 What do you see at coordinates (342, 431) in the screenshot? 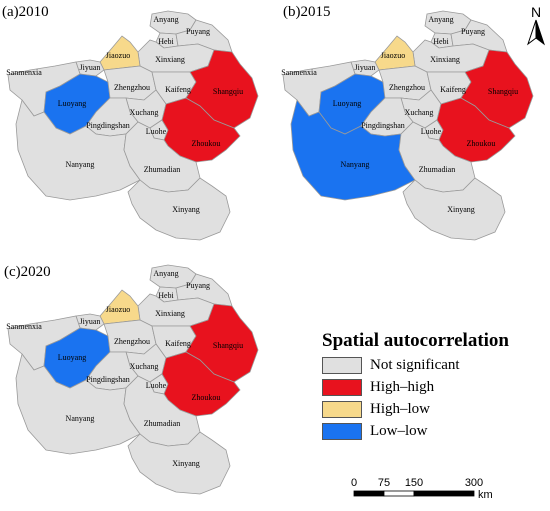
I see `legend-swatch-low-low` at bounding box center [342, 431].